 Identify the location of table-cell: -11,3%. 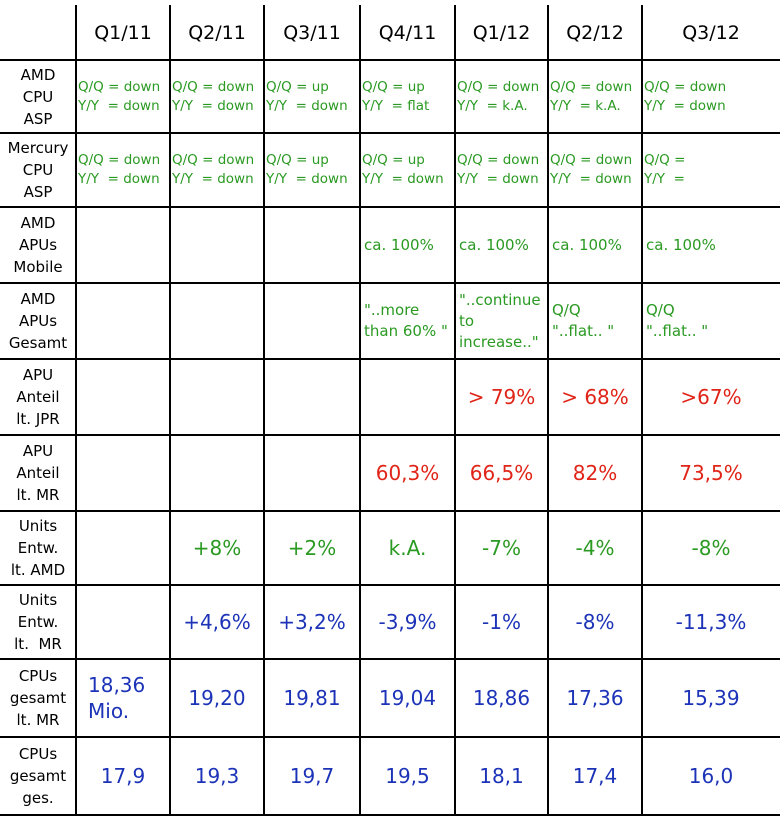
(711, 622).